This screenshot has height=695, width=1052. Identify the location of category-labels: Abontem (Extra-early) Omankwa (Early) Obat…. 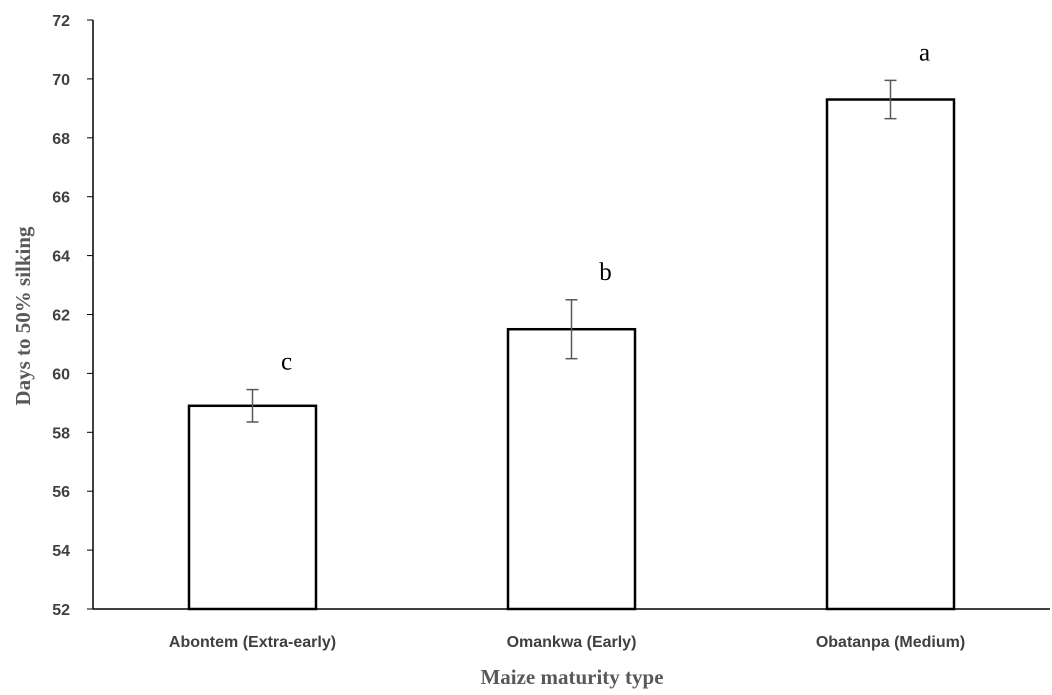
(567, 642).